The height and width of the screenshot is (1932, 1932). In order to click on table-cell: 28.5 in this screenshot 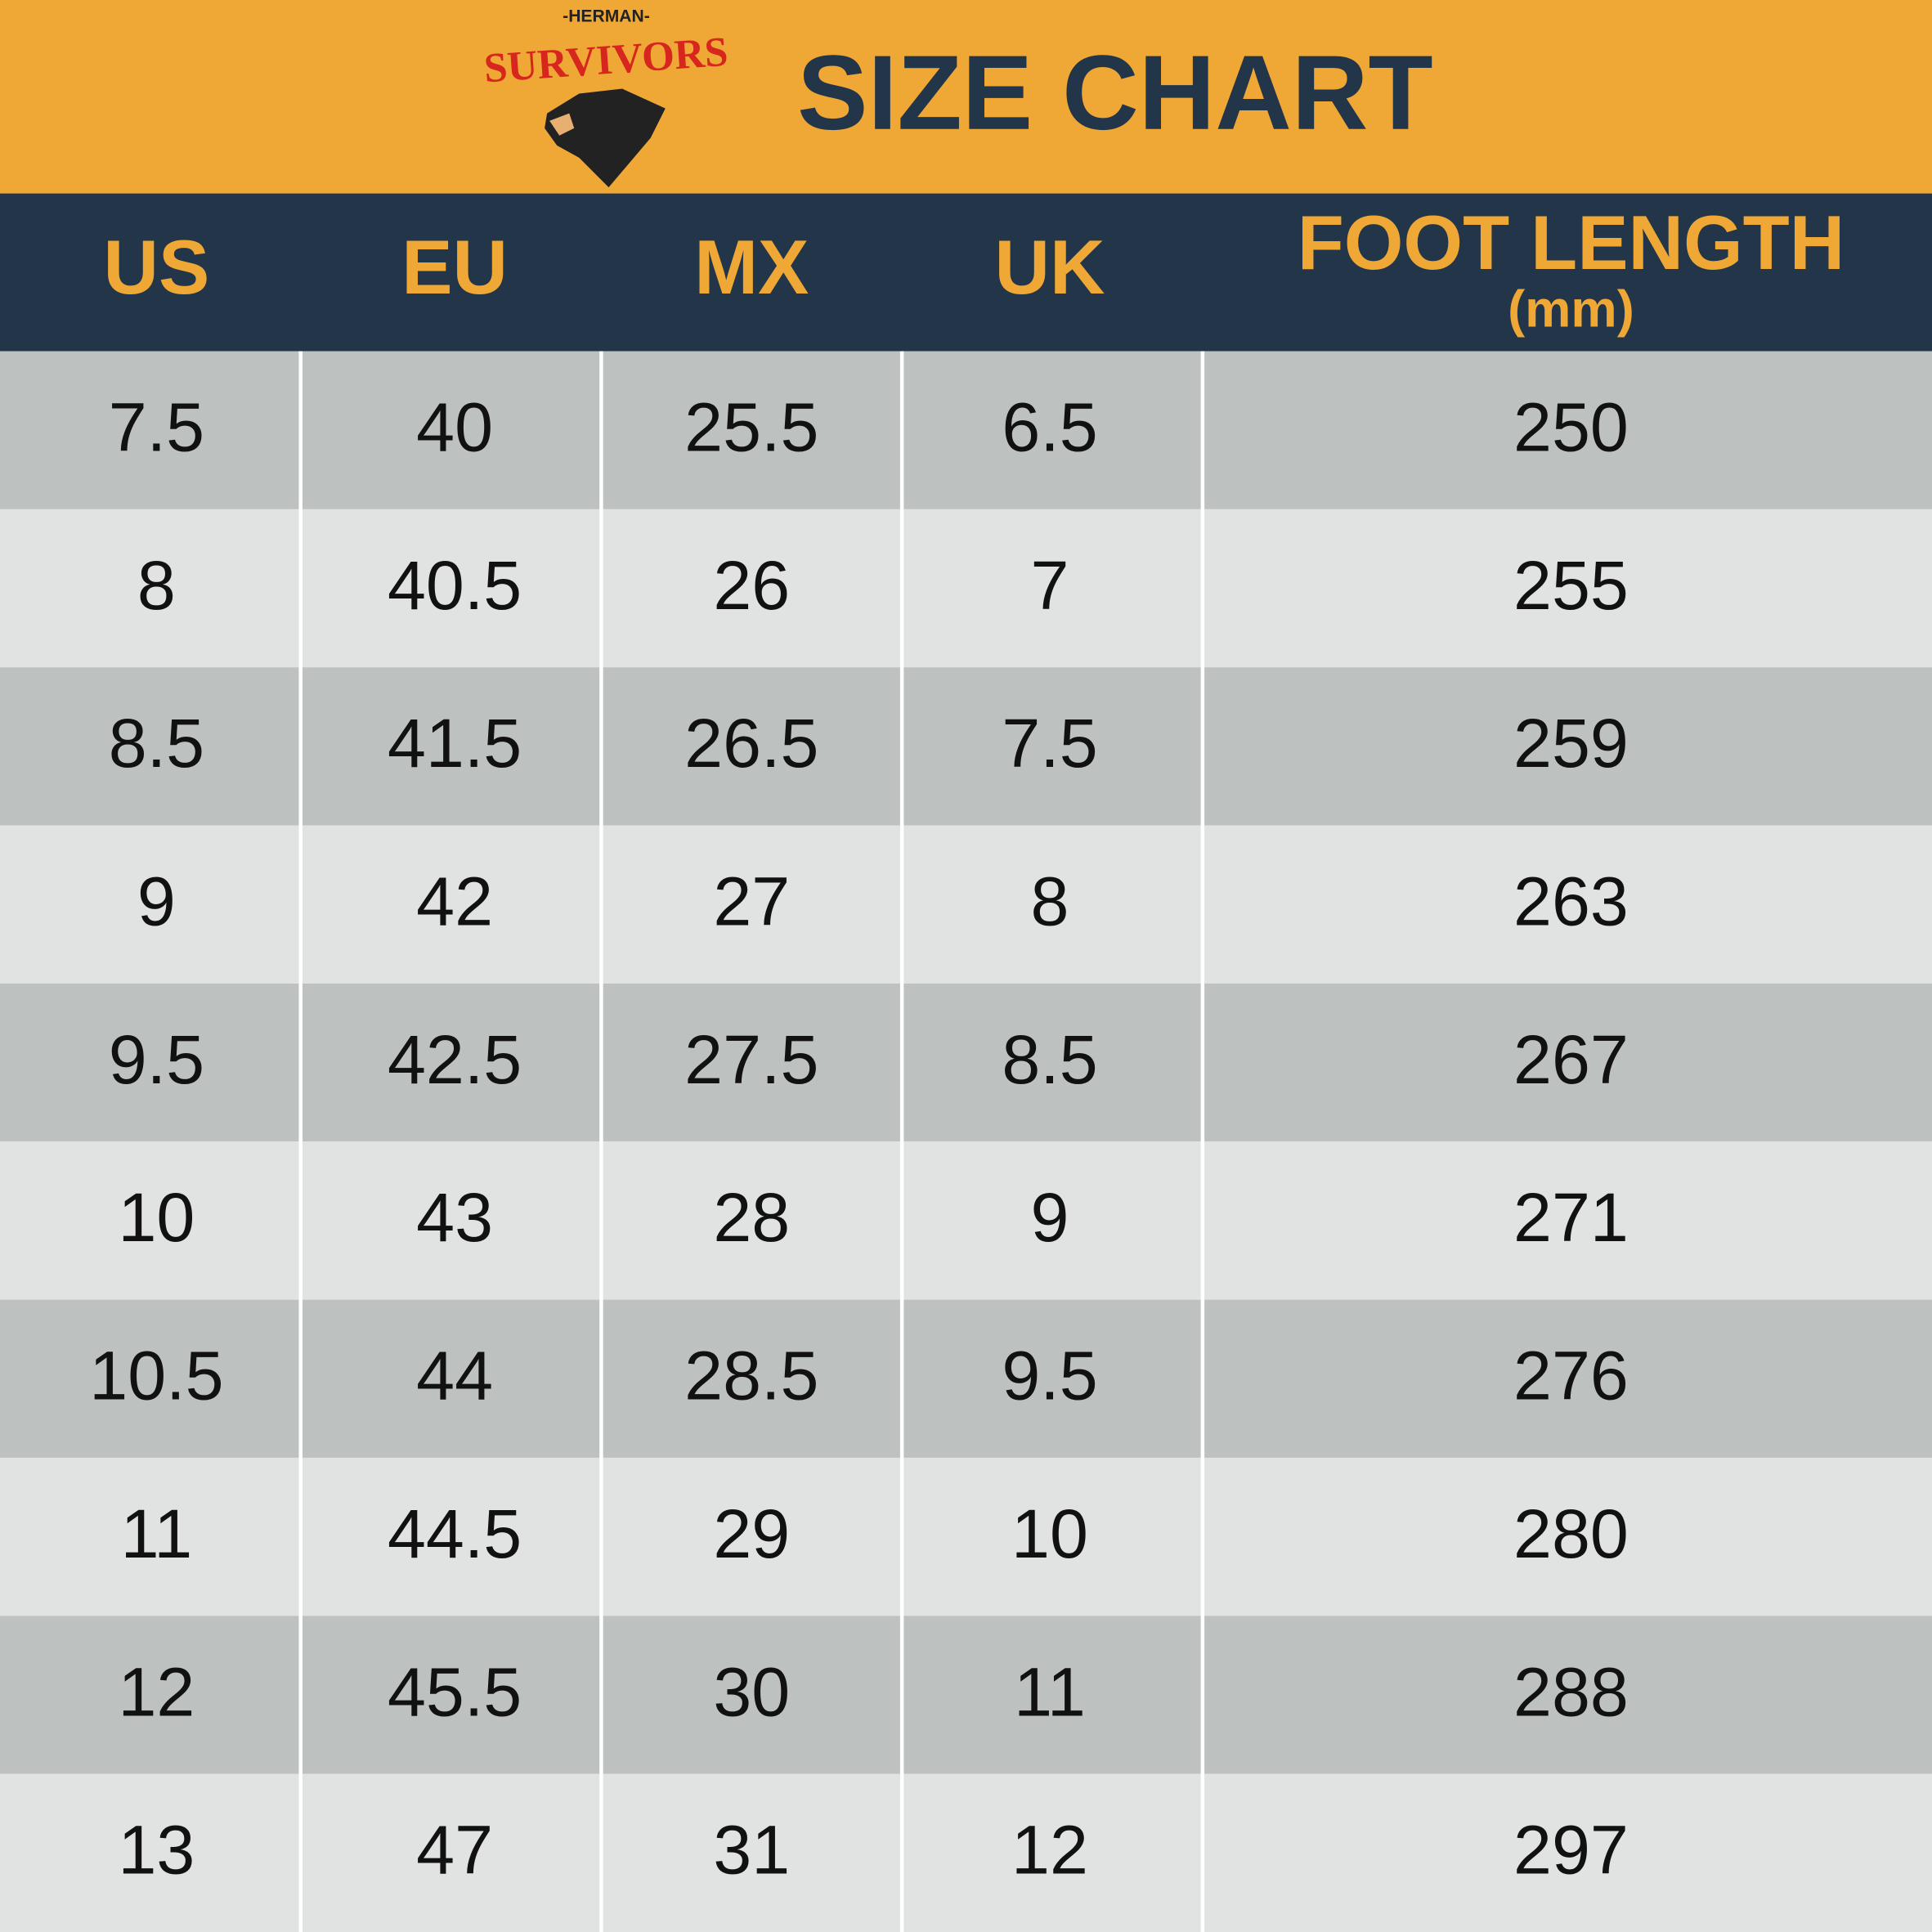, I will do `click(751, 1376)`.